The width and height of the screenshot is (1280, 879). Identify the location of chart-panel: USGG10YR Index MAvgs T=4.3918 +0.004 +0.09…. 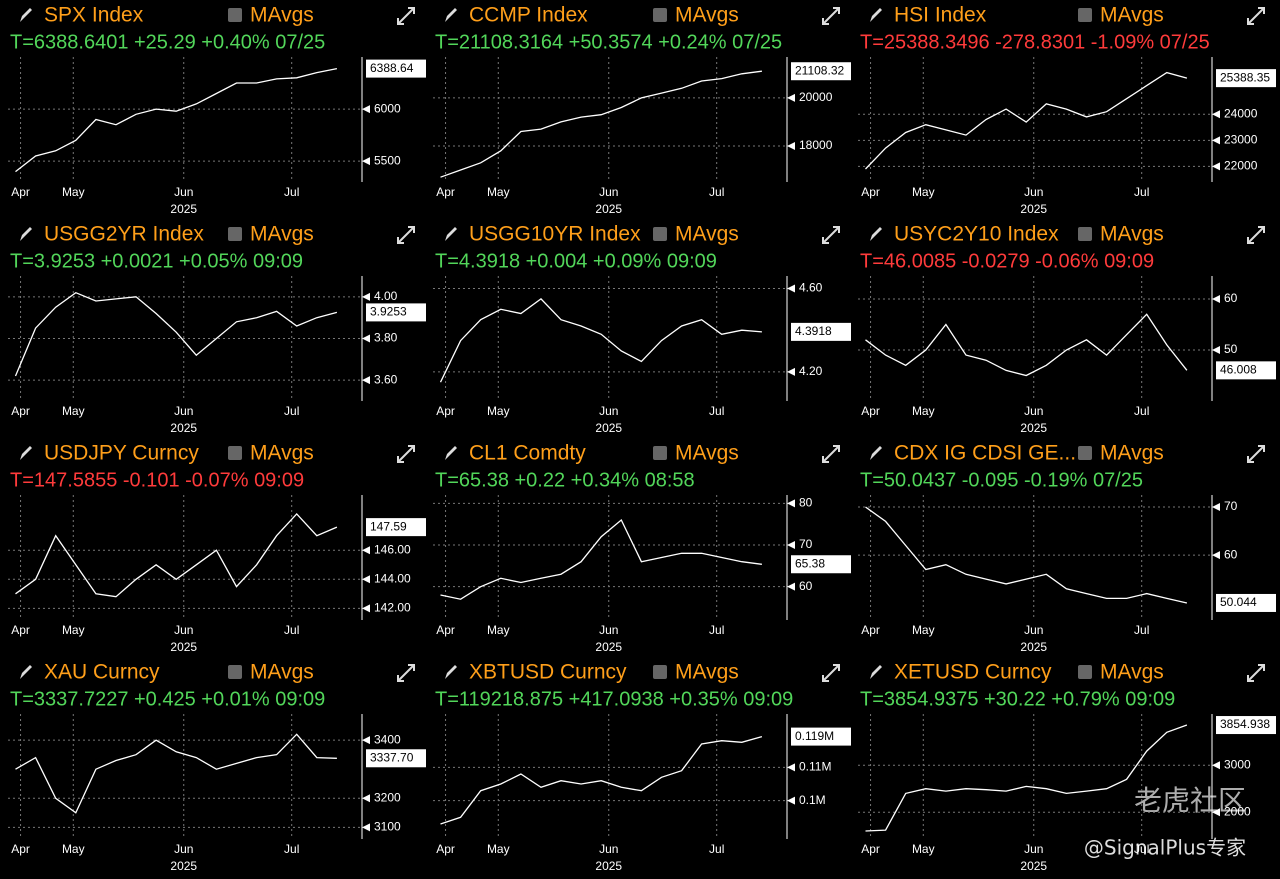
(642, 329).